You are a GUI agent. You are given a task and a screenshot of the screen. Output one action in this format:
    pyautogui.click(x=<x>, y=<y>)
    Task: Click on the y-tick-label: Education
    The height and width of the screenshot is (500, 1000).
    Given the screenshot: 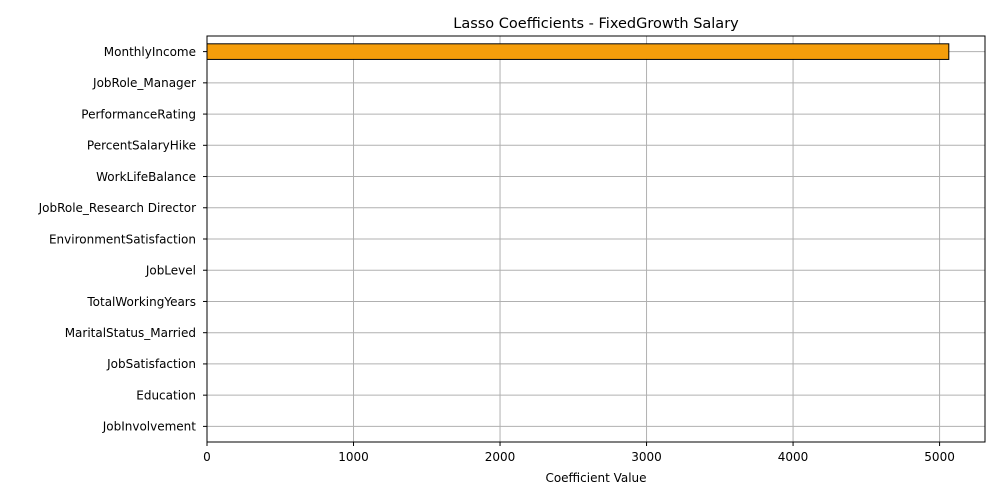 What is the action you would take?
    pyautogui.click(x=166, y=395)
    